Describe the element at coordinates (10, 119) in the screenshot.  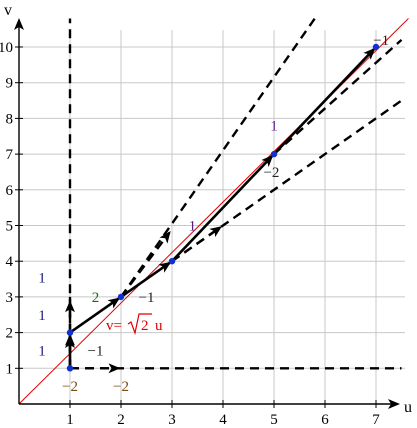
I see `y-tick-label: 8` at that location.